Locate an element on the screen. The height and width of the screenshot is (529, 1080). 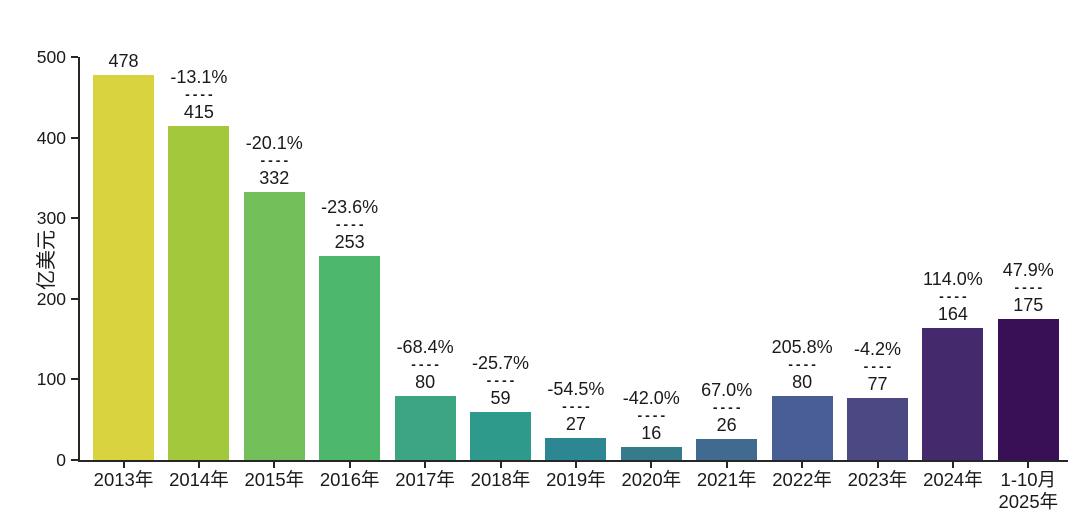
y-tick-label: 500 is located at coordinates (51, 57).